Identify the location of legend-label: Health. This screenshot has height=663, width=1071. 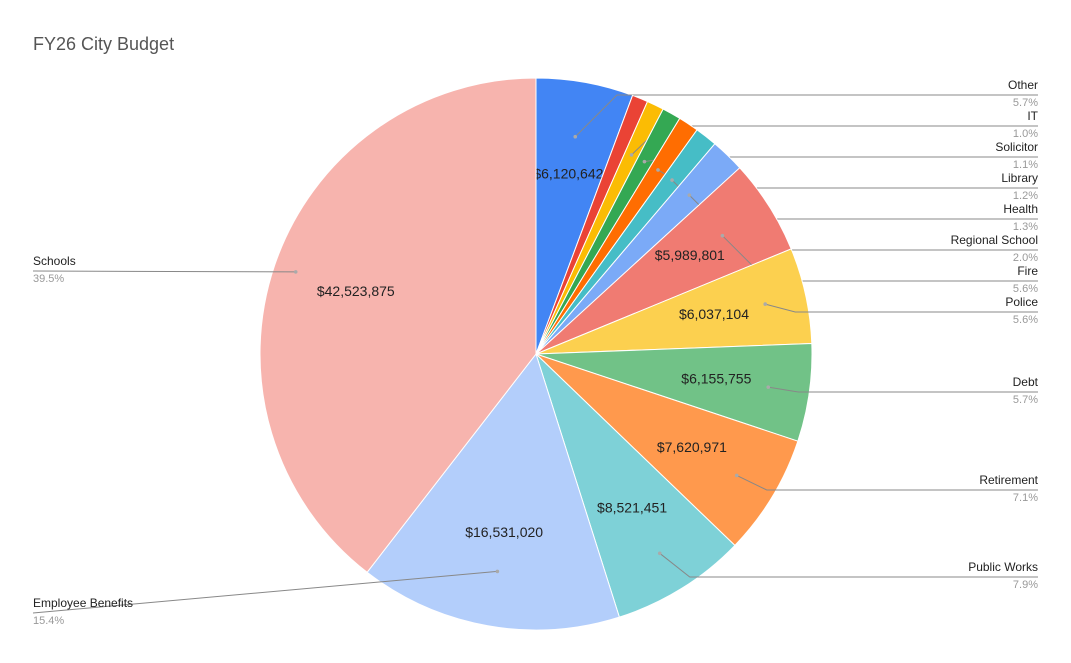
(1020, 209).